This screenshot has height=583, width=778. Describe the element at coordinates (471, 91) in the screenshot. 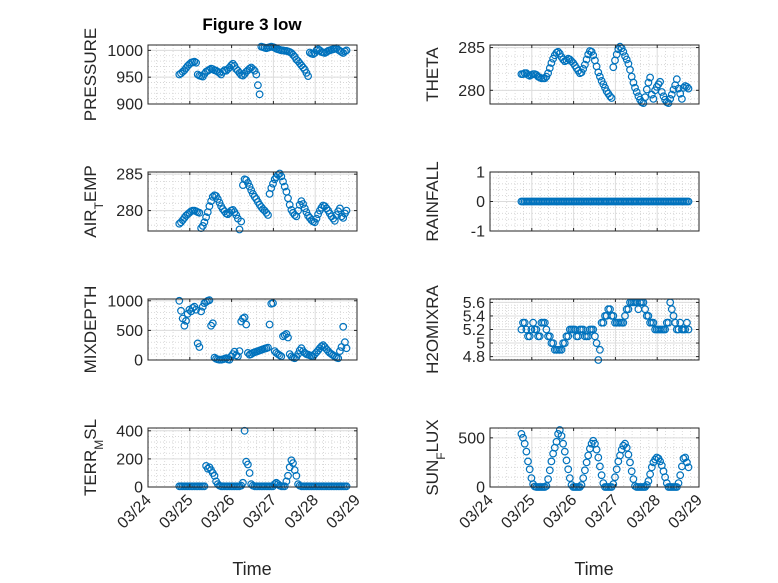

I see `y-tick-label: 280` at that location.